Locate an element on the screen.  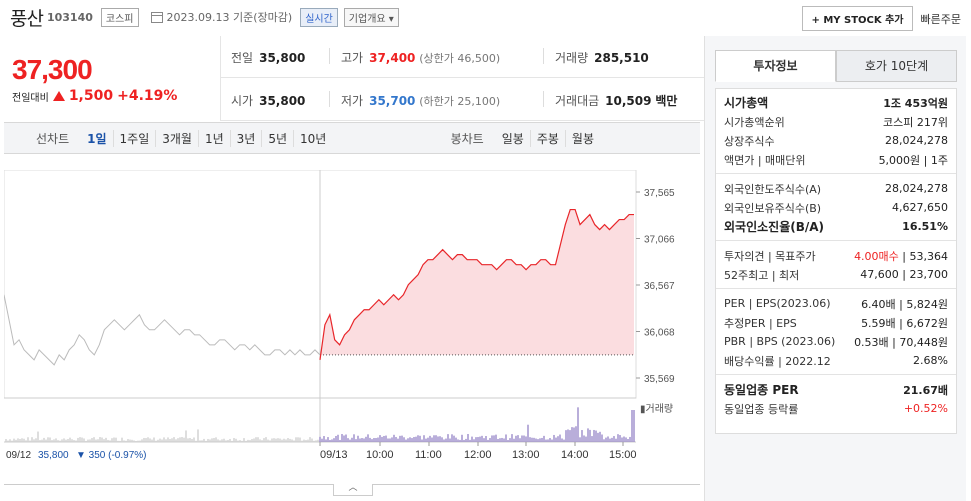
info-row-4-2-label: PBR | BPS (2023.06) is located at coordinates (780, 341).